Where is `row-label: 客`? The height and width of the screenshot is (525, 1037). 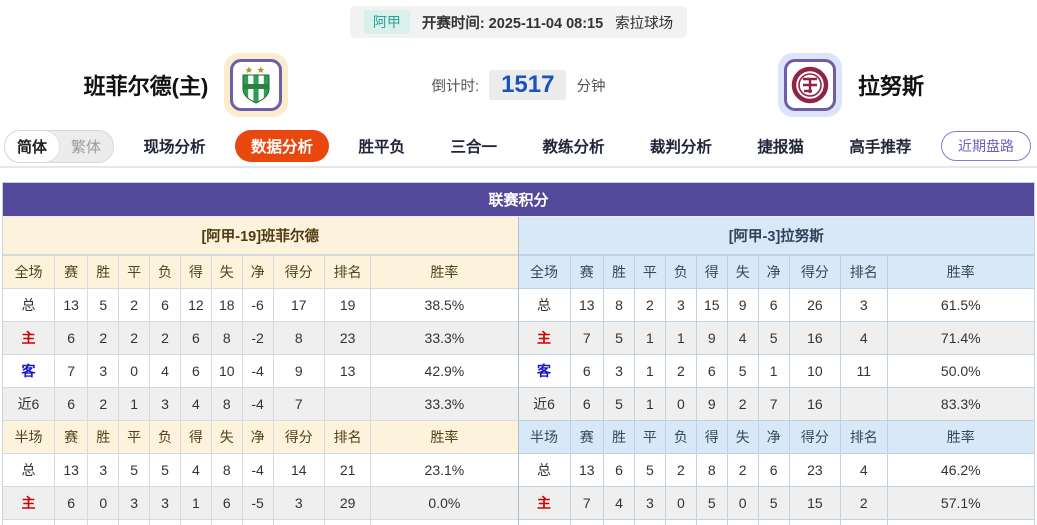
row-label: 客 is located at coordinates (544, 371).